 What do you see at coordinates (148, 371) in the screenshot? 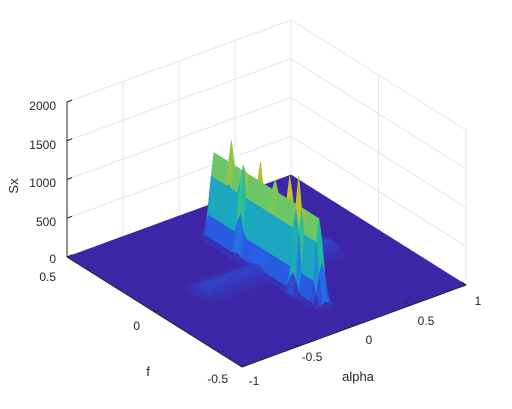
I see `f-axis-label: f` at bounding box center [148, 371].